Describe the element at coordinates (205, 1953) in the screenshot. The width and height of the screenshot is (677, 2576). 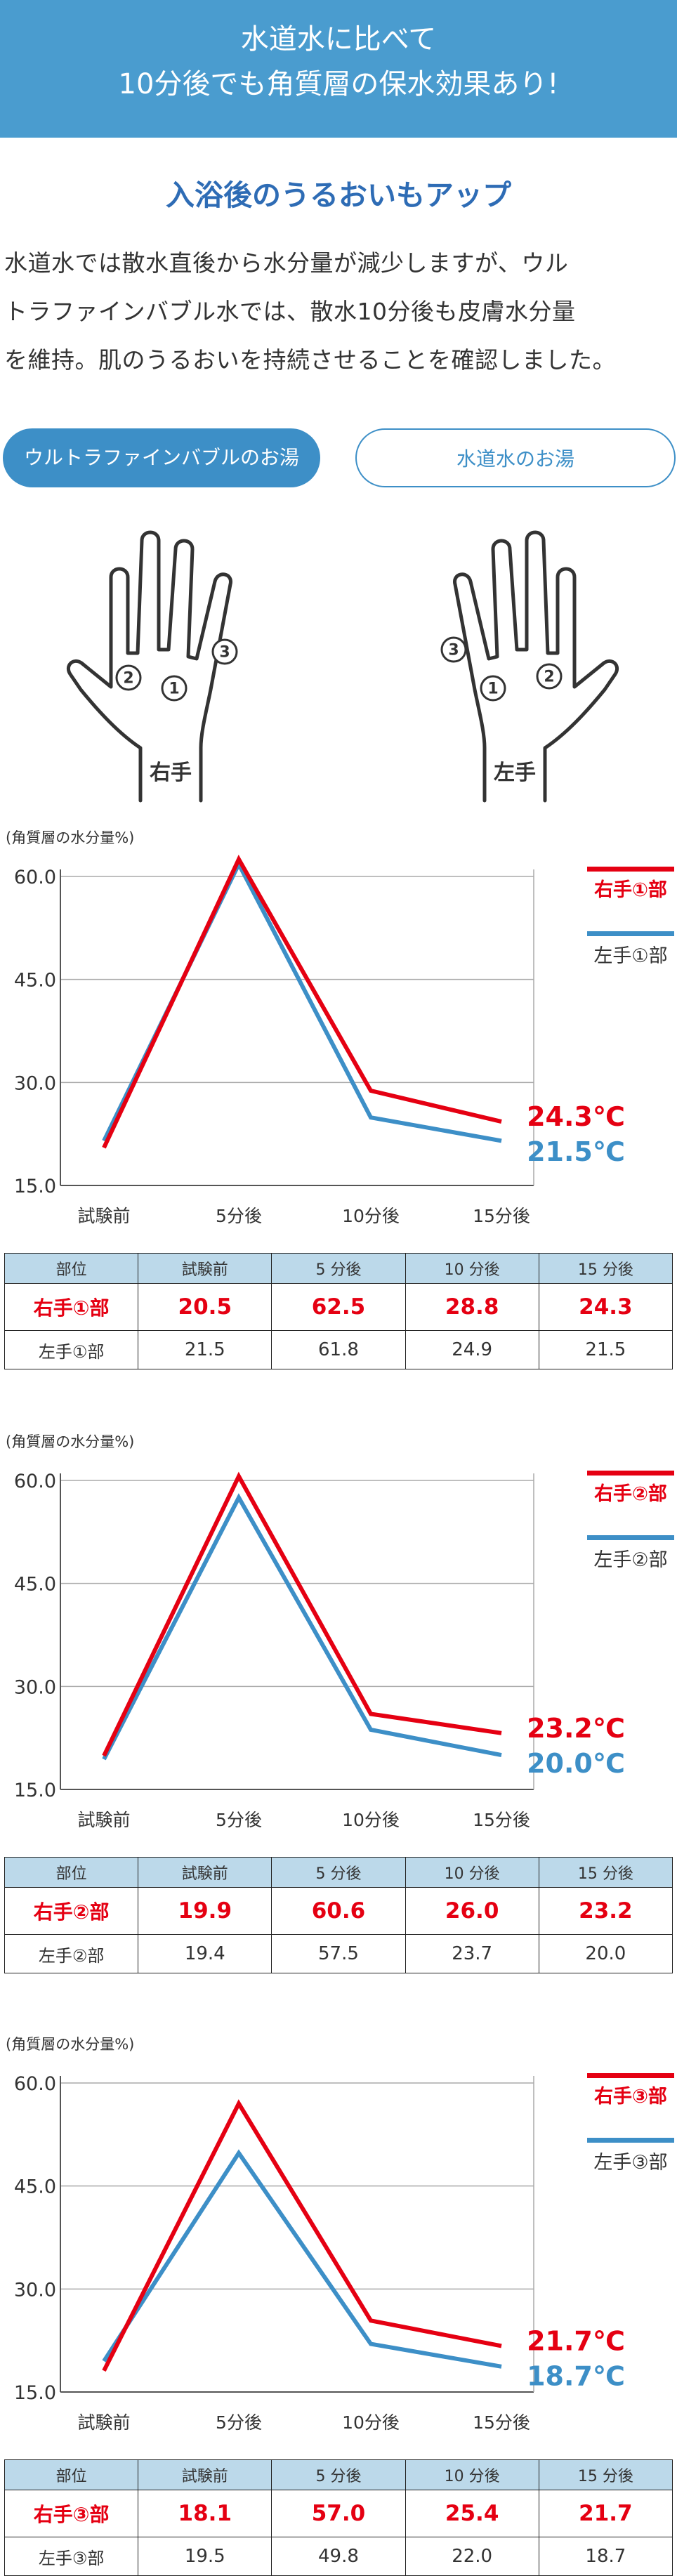
I see `table-cell: 19.4` at that location.